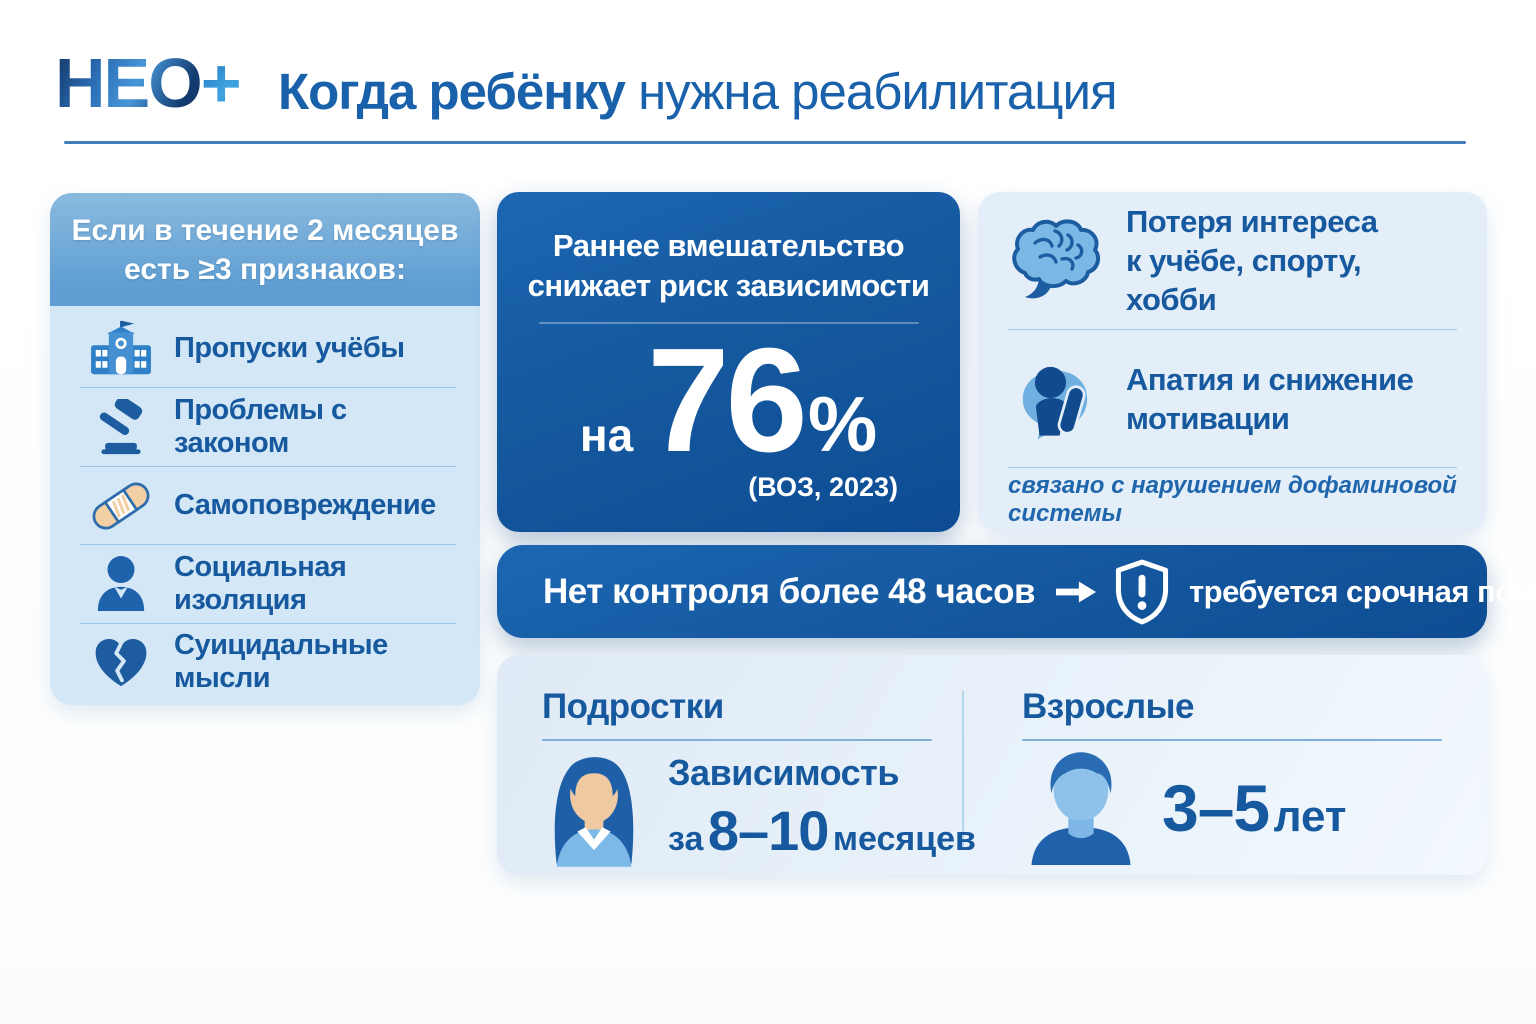  What do you see at coordinates (221, 83) in the screenshot?
I see `logo-plus-icon: +` at bounding box center [221, 83].